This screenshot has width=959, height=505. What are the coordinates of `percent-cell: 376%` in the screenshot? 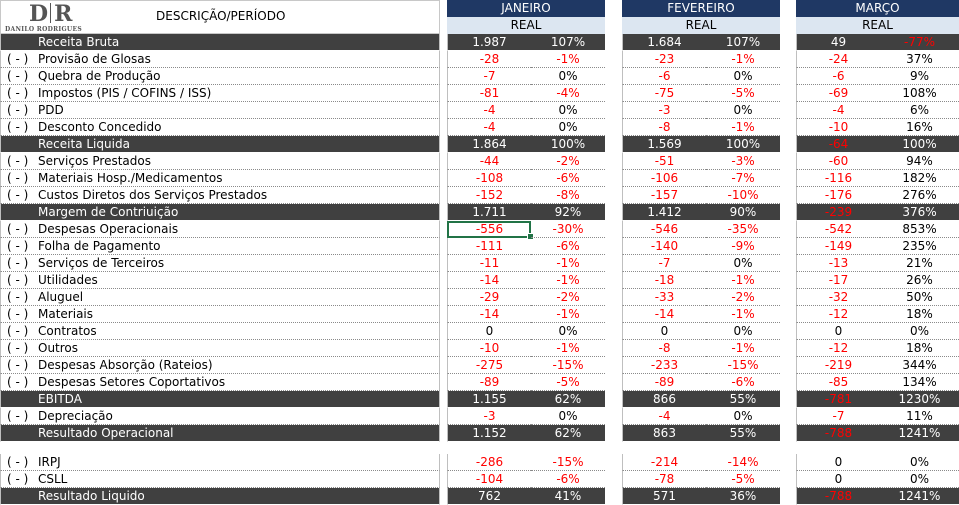 It's located at (919, 212).